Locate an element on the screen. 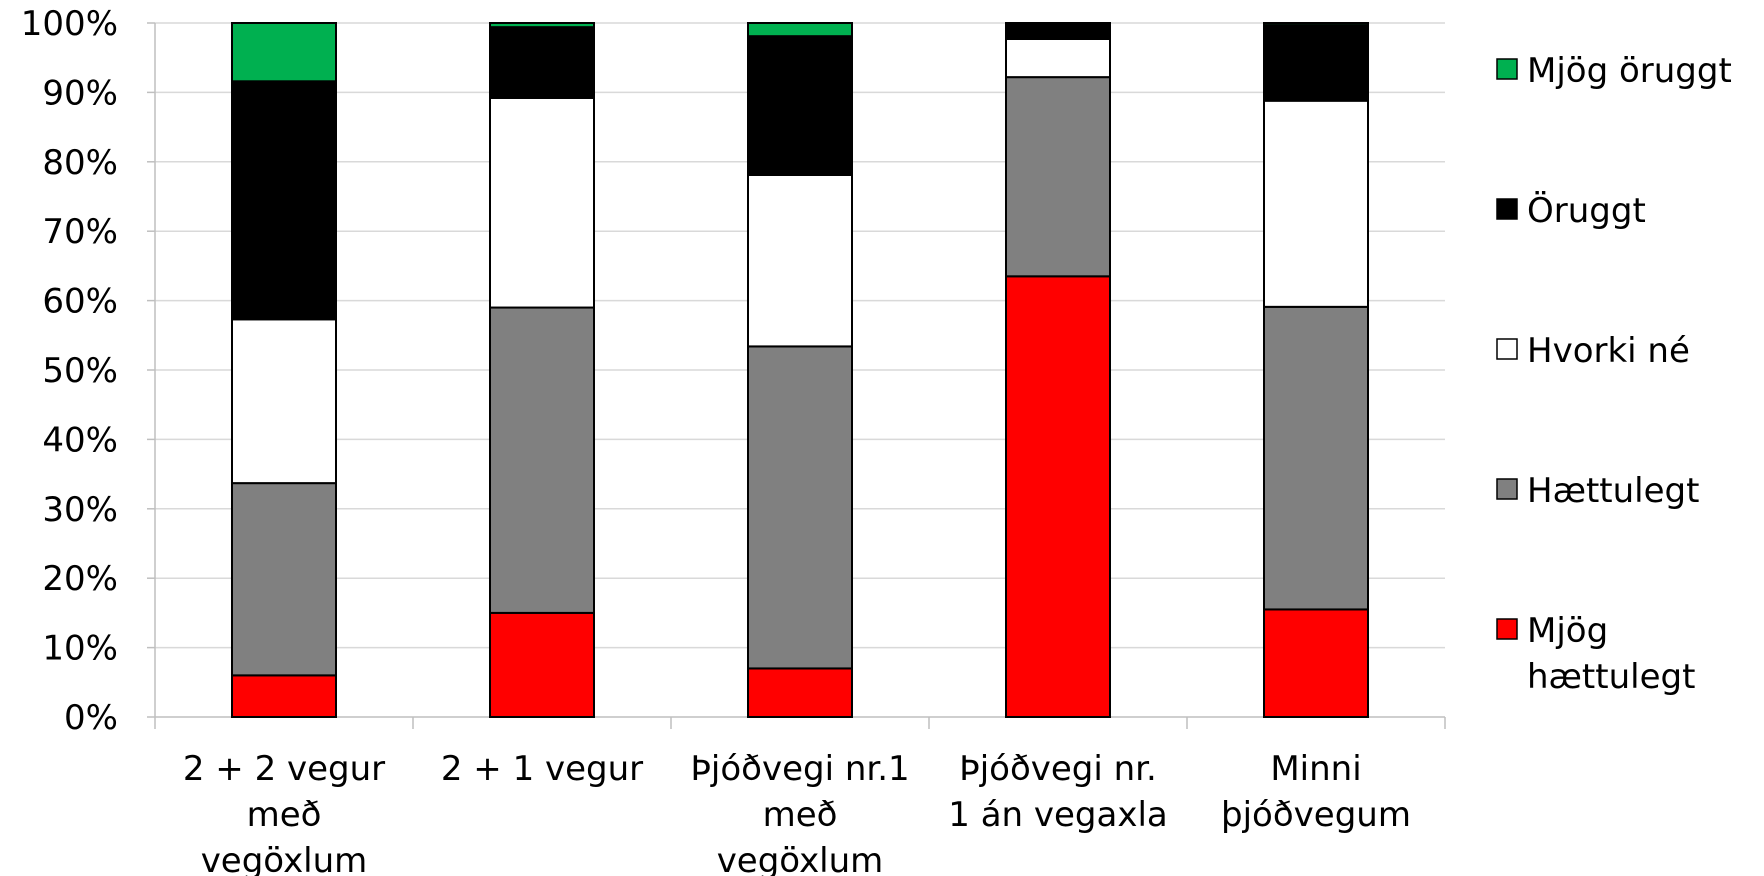 The height and width of the screenshot is (876, 1764). y-tick-label: 80% is located at coordinates (80, 163).